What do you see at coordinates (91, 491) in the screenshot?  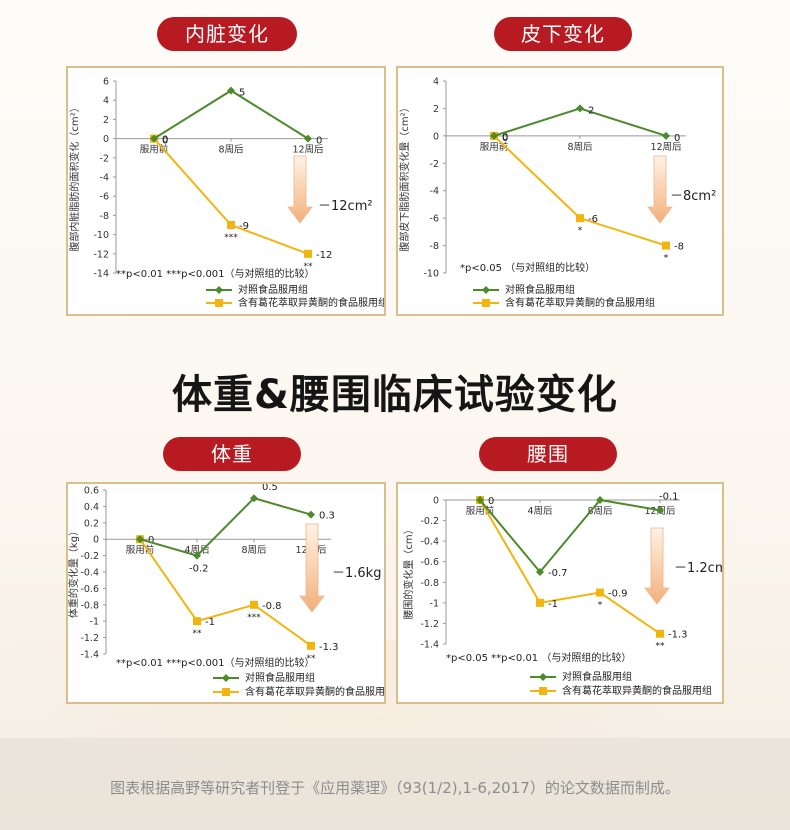 I see `y-tick-label: 0.6` at bounding box center [91, 491].